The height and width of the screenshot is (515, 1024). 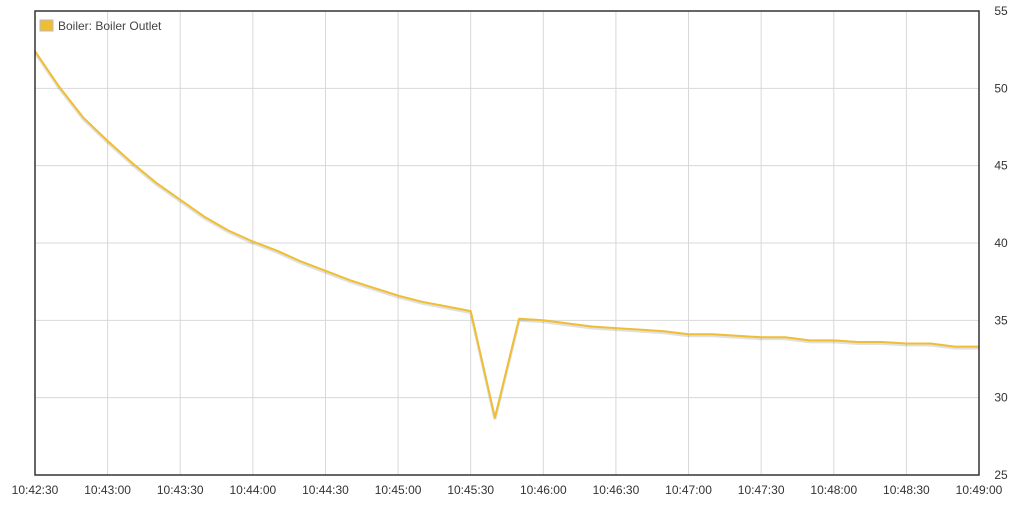 What do you see at coordinates (833, 490) in the screenshot?
I see `x-tick-label: 10:48:00` at bounding box center [833, 490].